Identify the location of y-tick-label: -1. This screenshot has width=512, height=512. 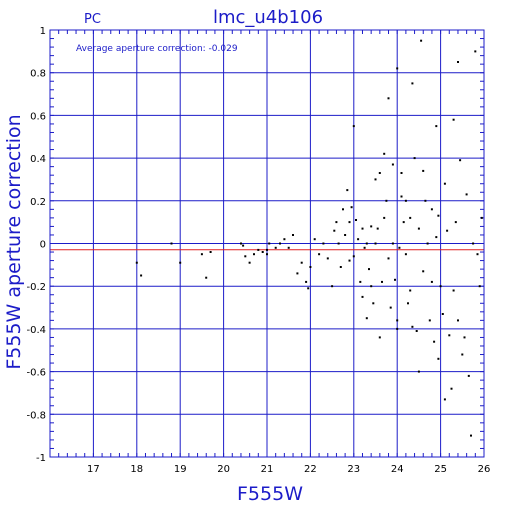
(41, 458).